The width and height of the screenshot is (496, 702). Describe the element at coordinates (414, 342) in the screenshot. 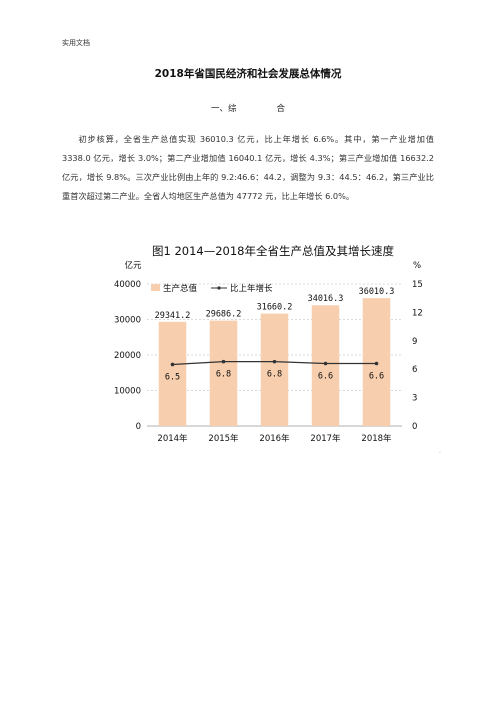

I see `right-axis-tick-label: 9` at that location.